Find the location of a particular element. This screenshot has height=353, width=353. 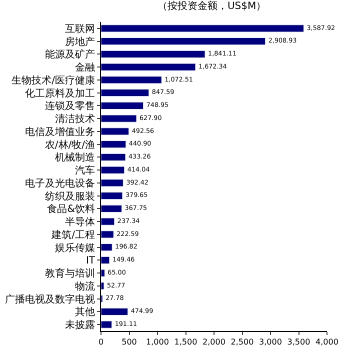

y-tick-label: 娱乐传媒 is located at coordinates (75, 248).